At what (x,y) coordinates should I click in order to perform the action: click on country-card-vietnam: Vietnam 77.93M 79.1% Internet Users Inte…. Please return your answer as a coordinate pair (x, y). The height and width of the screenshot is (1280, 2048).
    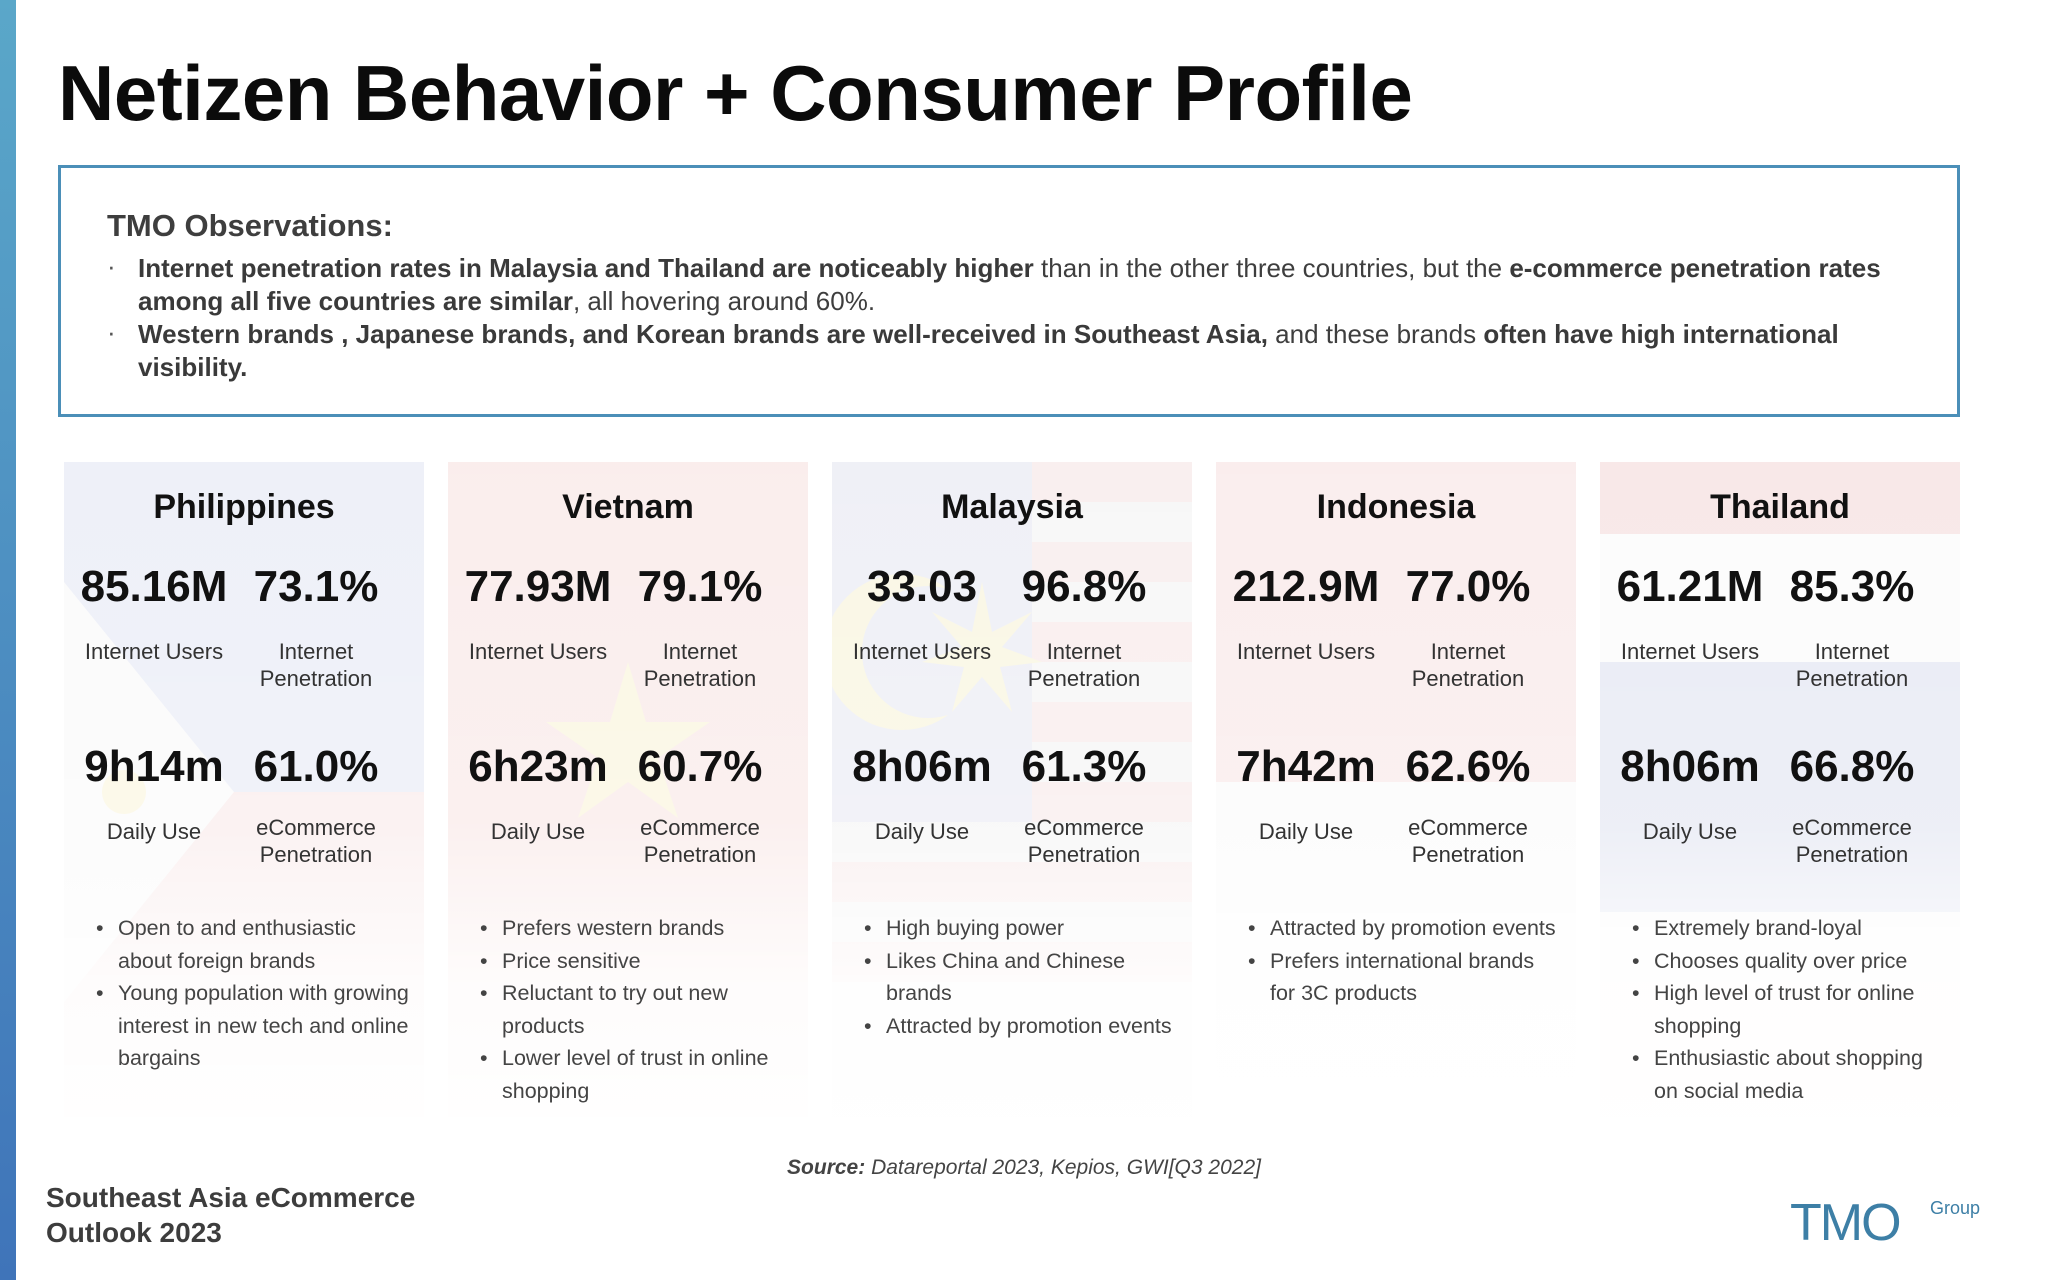
    Looking at the image, I should click on (628, 789).